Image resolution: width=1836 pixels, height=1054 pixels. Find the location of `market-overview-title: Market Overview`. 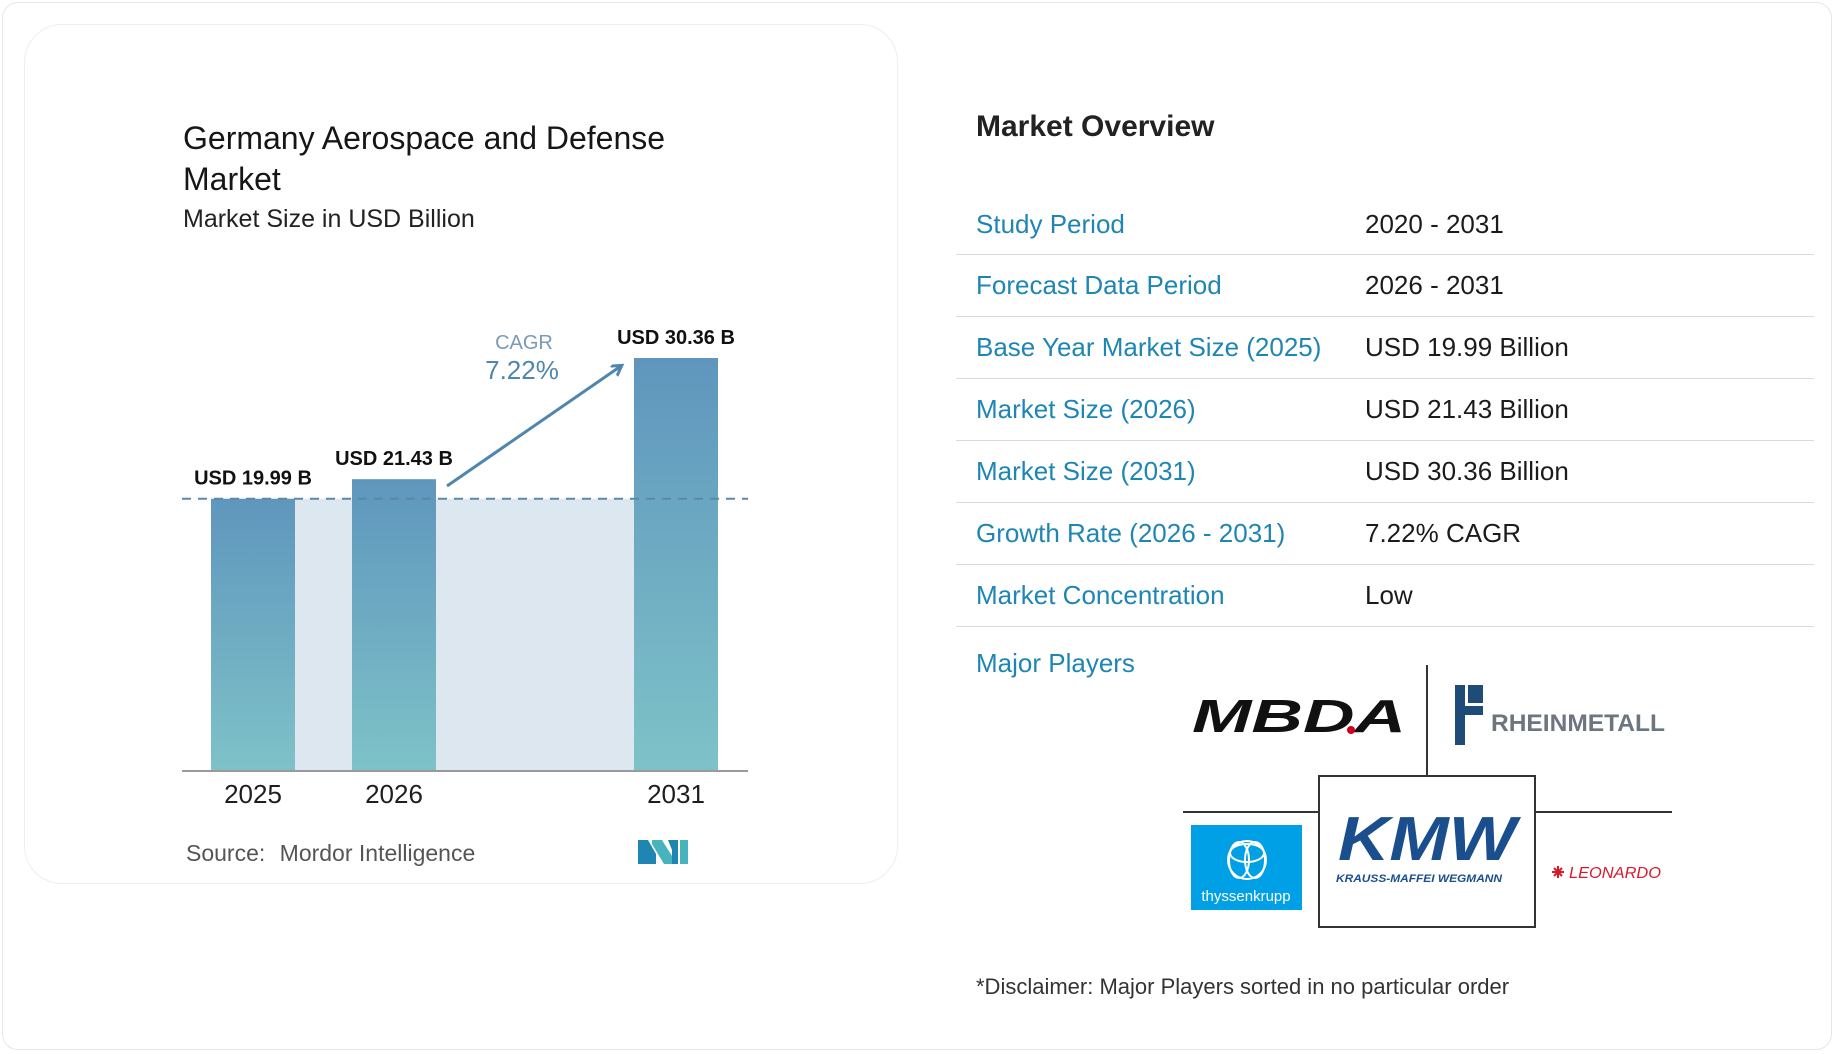

market-overview-title: Market Overview is located at coordinates (1095, 126).